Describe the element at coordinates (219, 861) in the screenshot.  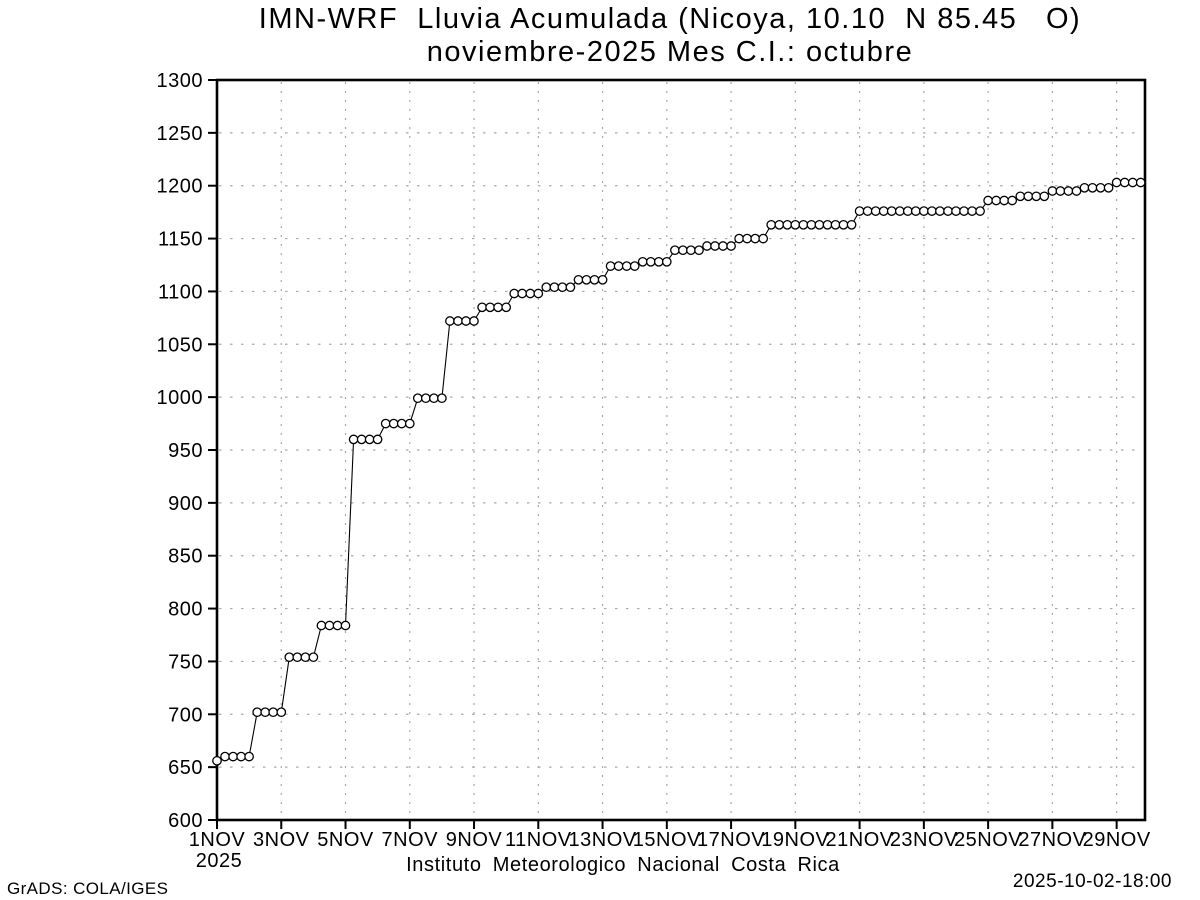
I see `x-axis-year-label: 2025` at that location.